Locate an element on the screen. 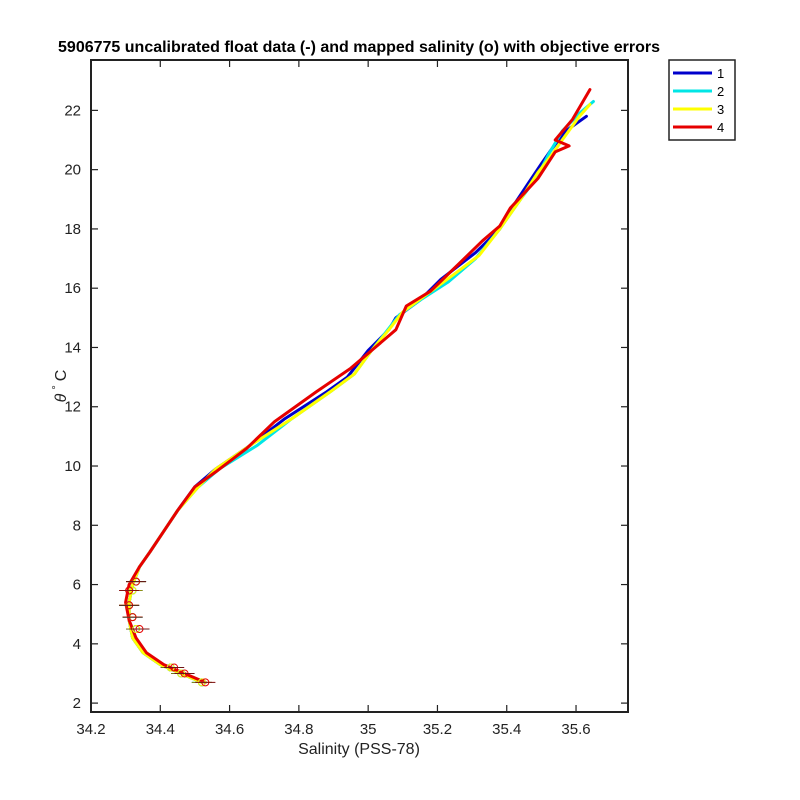 Image resolution: width=800 pixels, height=800 pixels. y-tick-label: 18 is located at coordinates (72, 229).